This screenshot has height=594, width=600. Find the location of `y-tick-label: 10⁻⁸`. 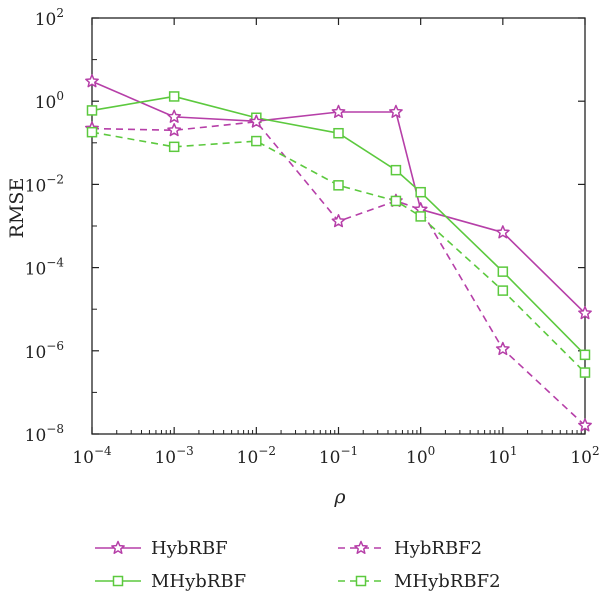

y-tick-label: 10⁻⁸ is located at coordinates (44, 434).